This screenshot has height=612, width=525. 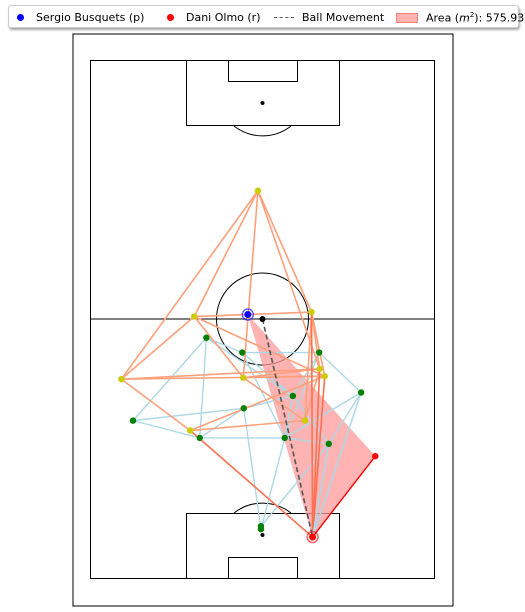 I want to click on ball-point, so click(x=262, y=319).